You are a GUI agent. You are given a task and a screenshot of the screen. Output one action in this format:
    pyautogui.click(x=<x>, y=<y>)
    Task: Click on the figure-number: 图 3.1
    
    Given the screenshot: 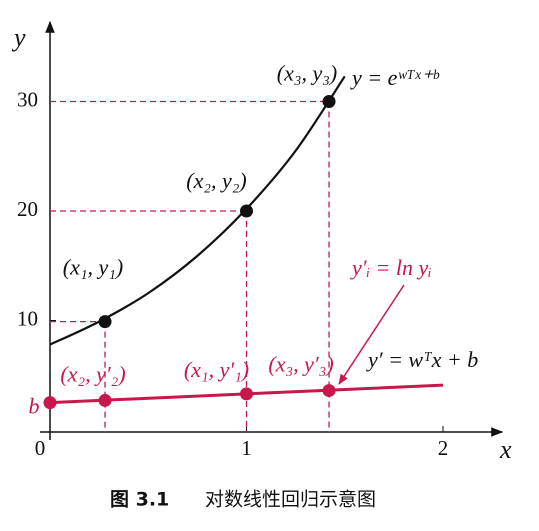 What is the action you would take?
    pyautogui.click(x=139, y=500)
    